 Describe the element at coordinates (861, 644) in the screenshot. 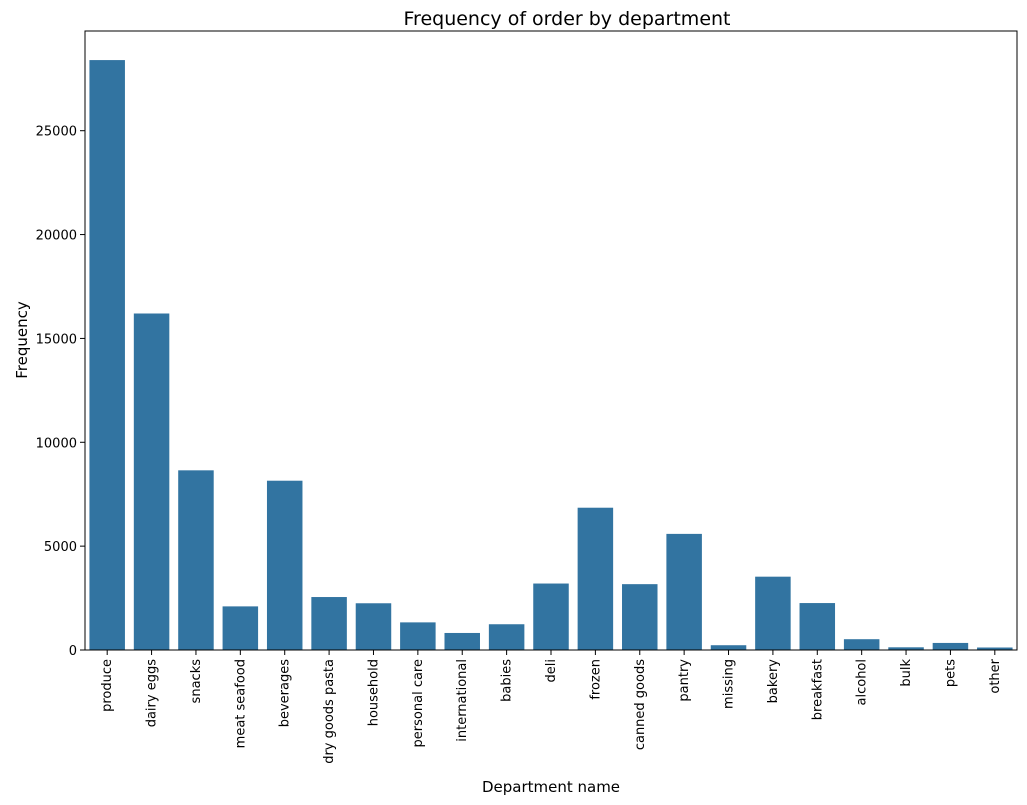

I see `bar-alcohol` at that location.